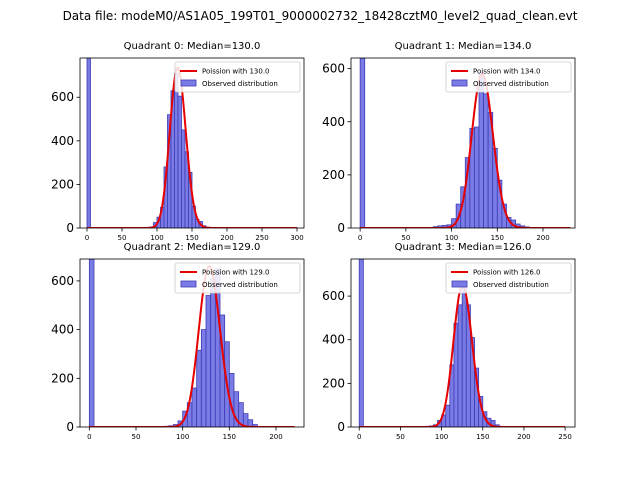 The image size is (640, 480). What do you see at coordinates (523, 437) in the screenshot?
I see `quadrant-3-x-tick-label: 200` at bounding box center [523, 437].